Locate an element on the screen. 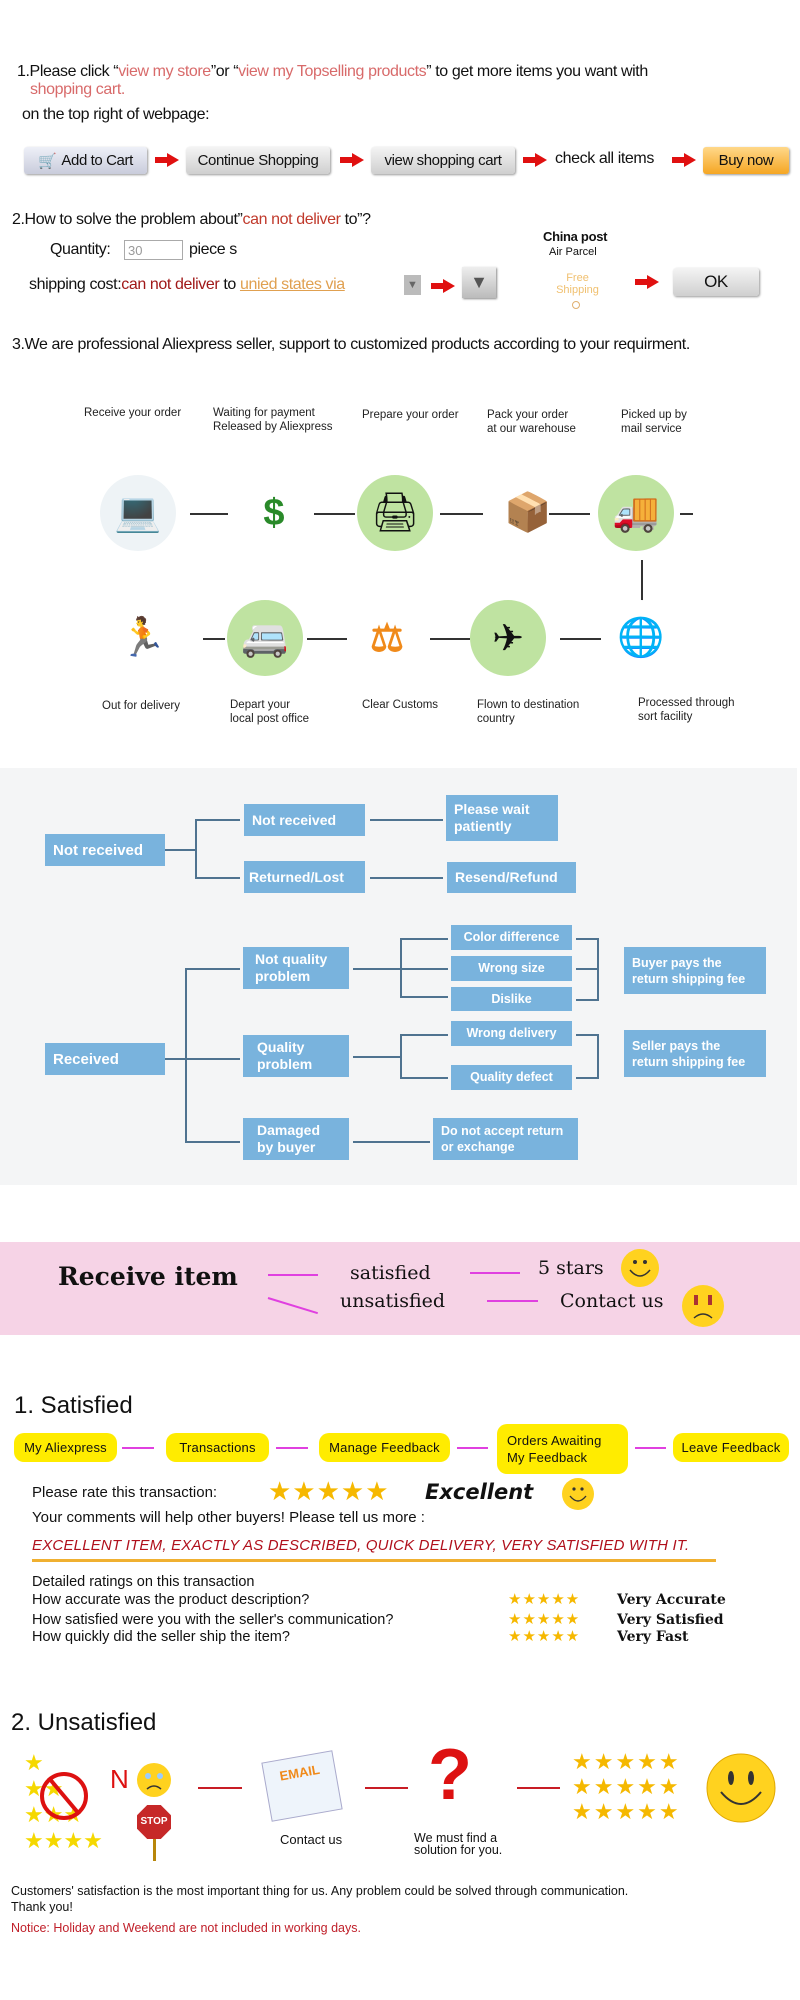  step-label: Clear Customs is located at coordinates (400, 705).